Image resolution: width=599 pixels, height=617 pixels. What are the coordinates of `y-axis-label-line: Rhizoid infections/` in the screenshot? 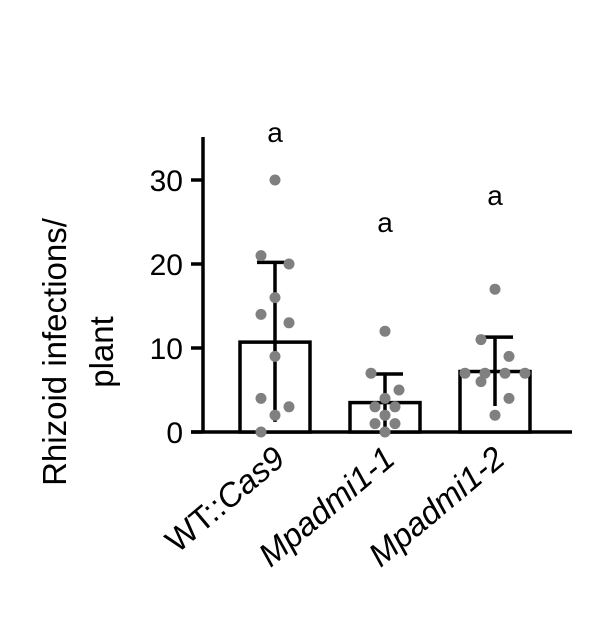 It's located at (54, 351).